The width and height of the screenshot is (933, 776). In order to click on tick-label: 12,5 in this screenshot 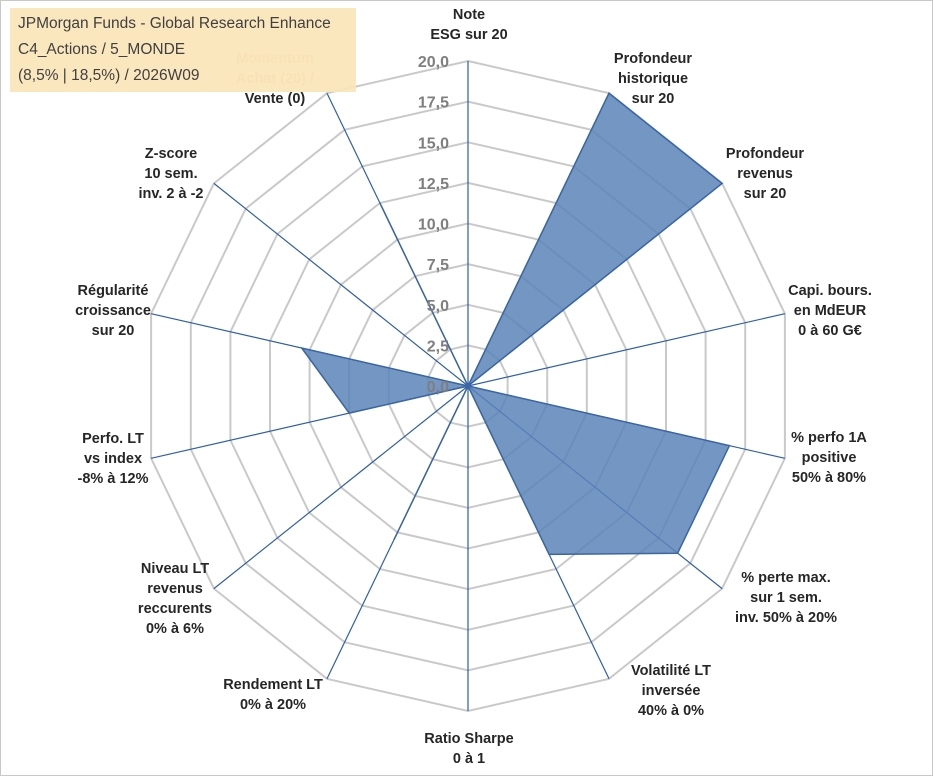, I will do `click(433, 184)`.